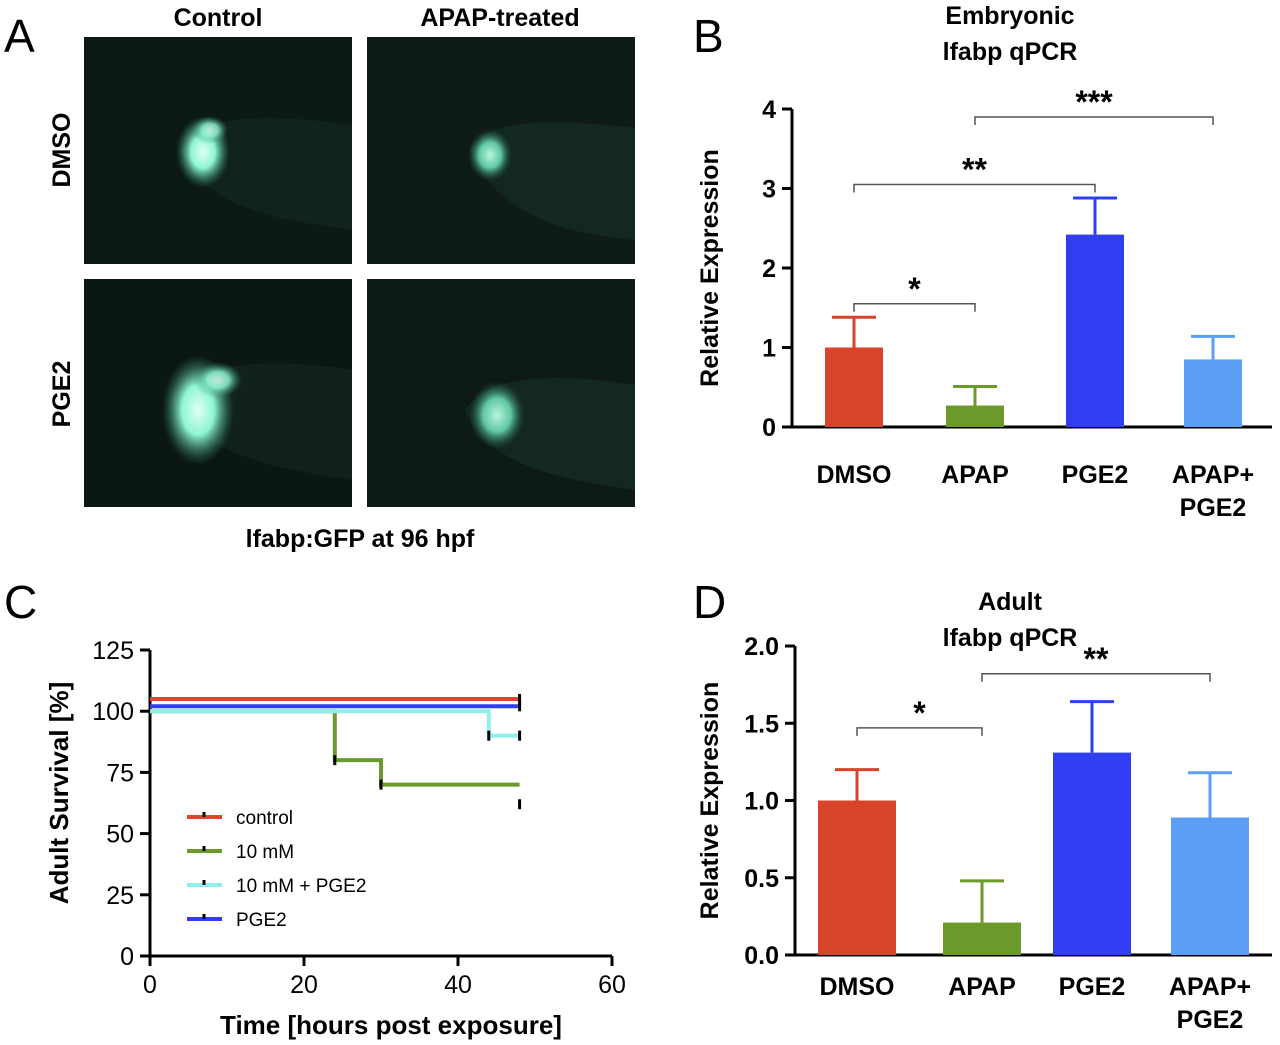 The height and width of the screenshot is (1045, 1280). Describe the element at coordinates (1094, 102) in the screenshot. I see `significance-stars: ***` at that location.